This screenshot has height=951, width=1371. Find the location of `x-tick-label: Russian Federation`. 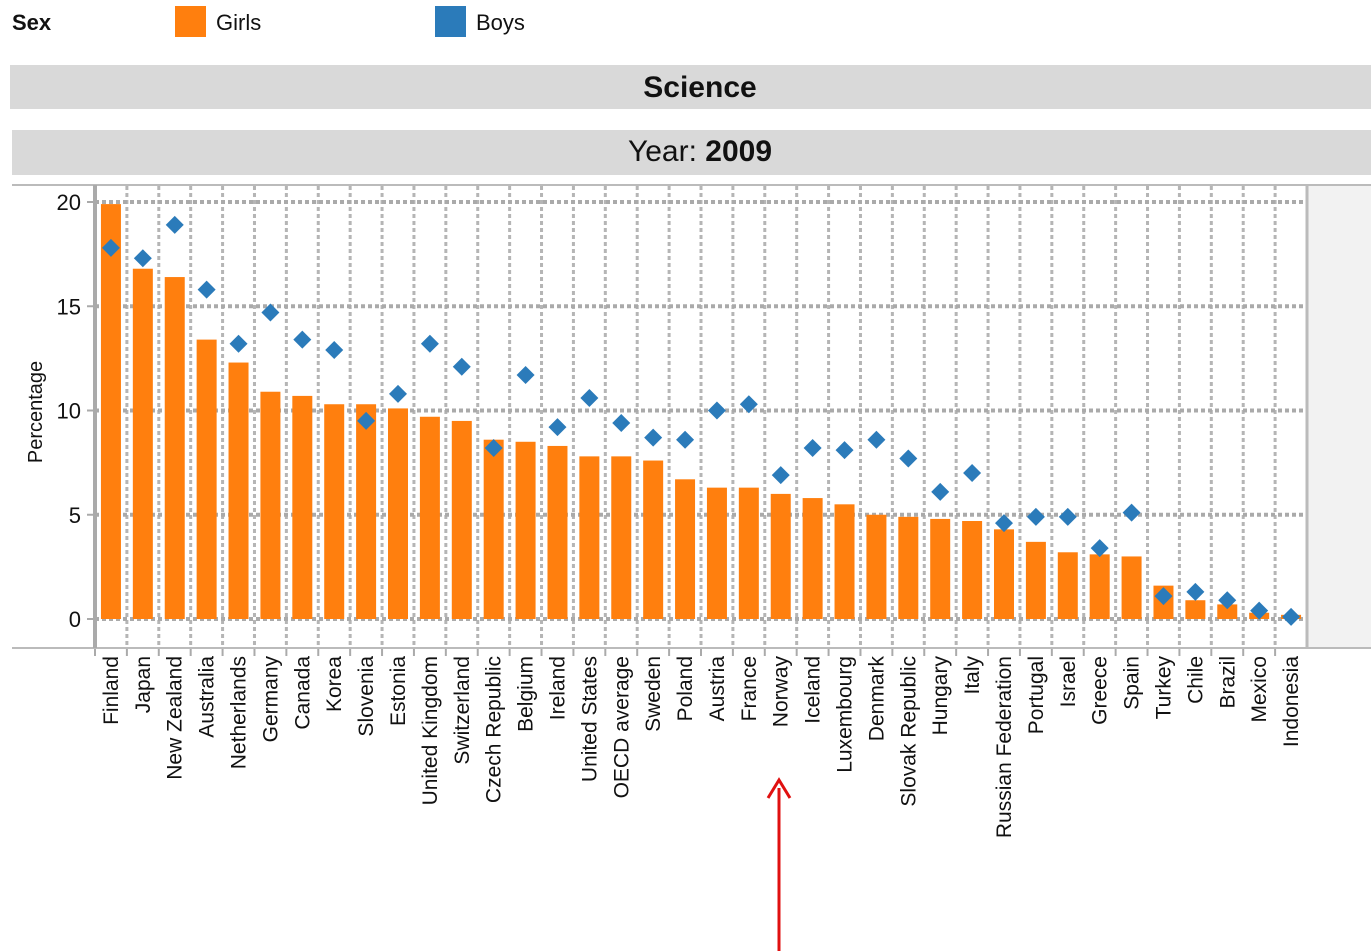

x-tick-label: Russian Federation is located at coordinates (1004, 747).